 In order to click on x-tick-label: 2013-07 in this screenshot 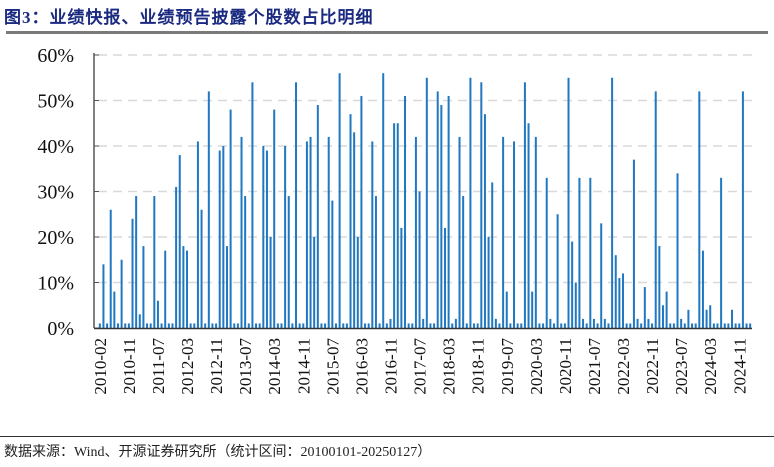, I will do `click(245, 366)`.